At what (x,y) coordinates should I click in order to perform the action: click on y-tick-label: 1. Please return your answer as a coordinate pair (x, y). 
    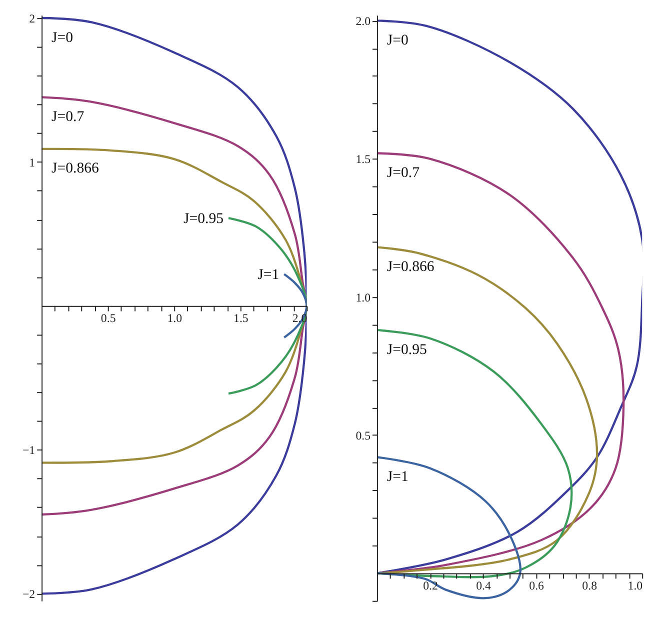
    Looking at the image, I should click on (32, 162).